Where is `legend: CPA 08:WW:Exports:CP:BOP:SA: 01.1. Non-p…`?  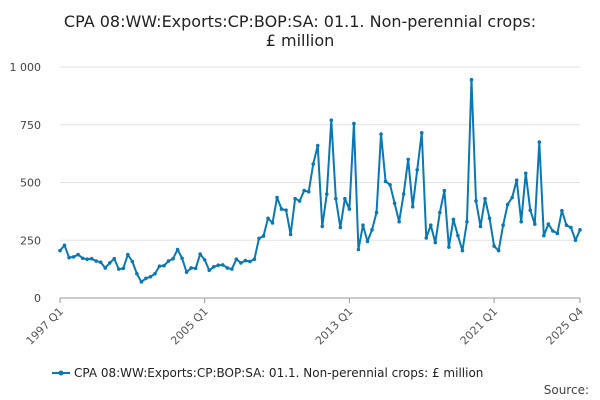 legend: CPA 08:WW:Exports:CP:BOP:SA: 01.1. Non-p… is located at coordinates (267, 373).